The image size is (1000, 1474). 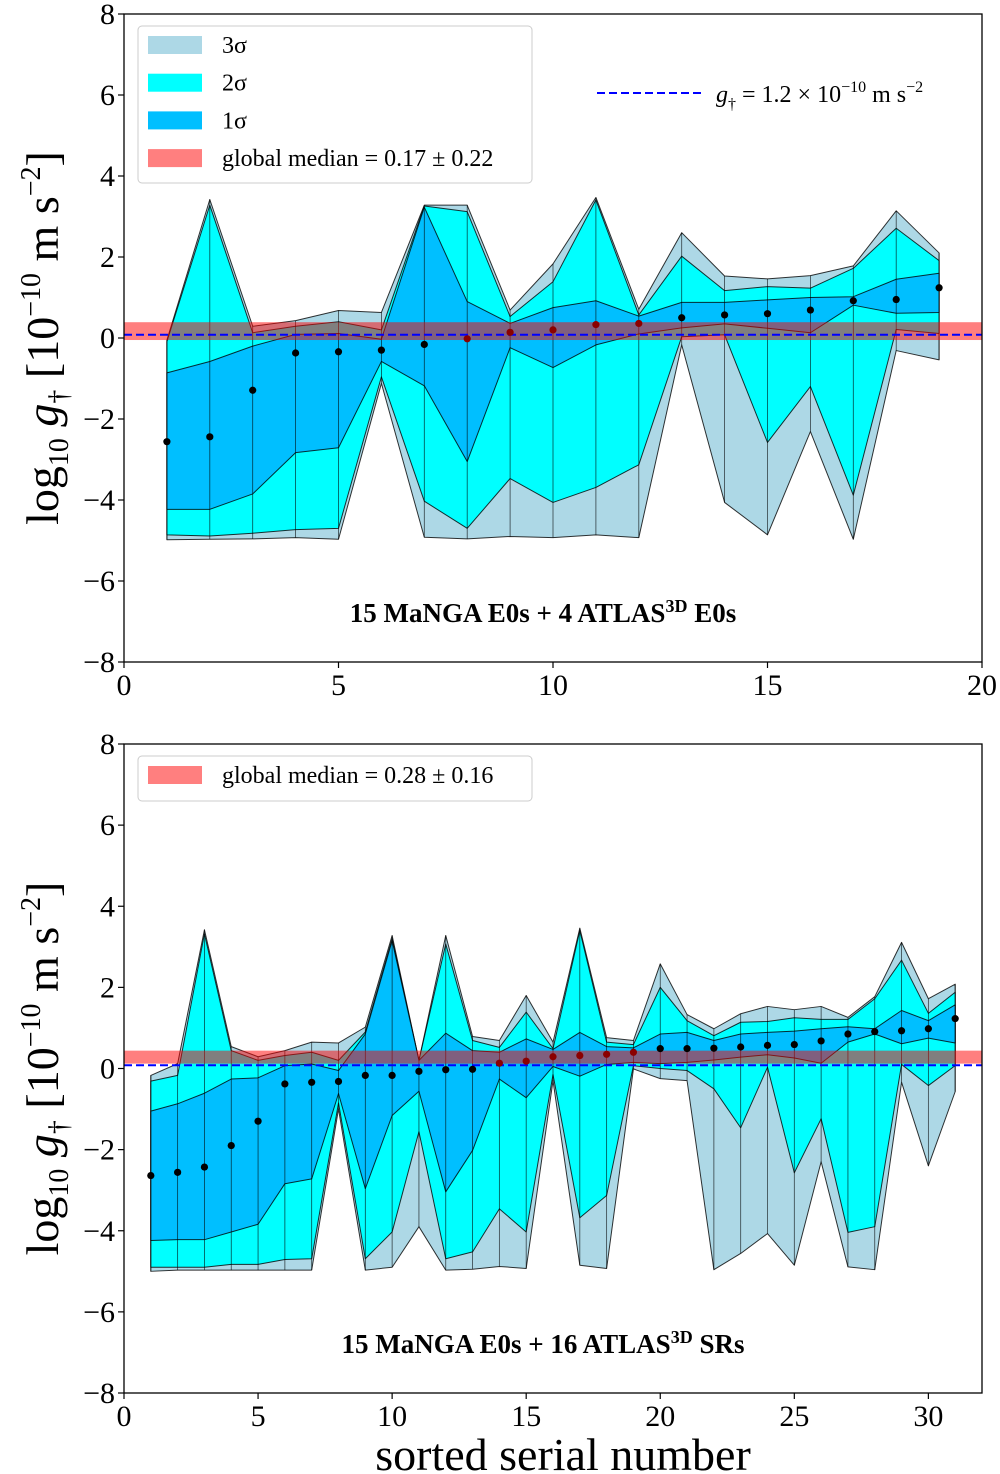 What do you see at coordinates (928, 1416) in the screenshot?
I see `x-tick-label: 30` at bounding box center [928, 1416].